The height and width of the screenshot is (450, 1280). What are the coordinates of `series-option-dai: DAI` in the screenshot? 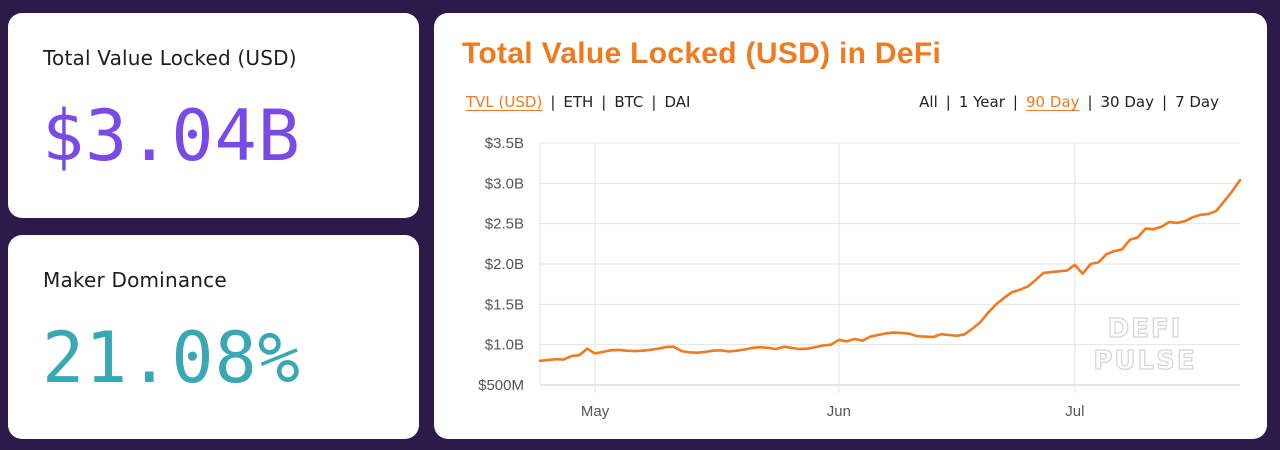 It's located at (677, 102).